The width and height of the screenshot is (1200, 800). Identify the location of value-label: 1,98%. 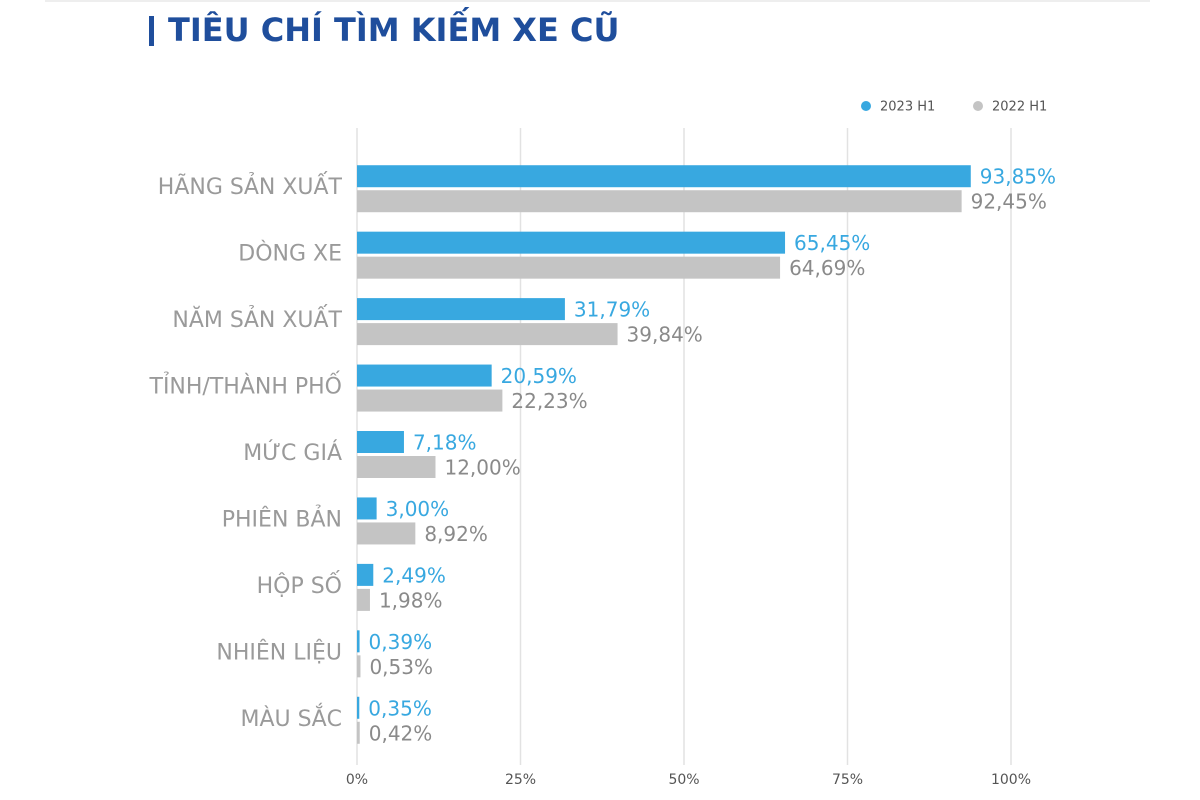
(411, 600).